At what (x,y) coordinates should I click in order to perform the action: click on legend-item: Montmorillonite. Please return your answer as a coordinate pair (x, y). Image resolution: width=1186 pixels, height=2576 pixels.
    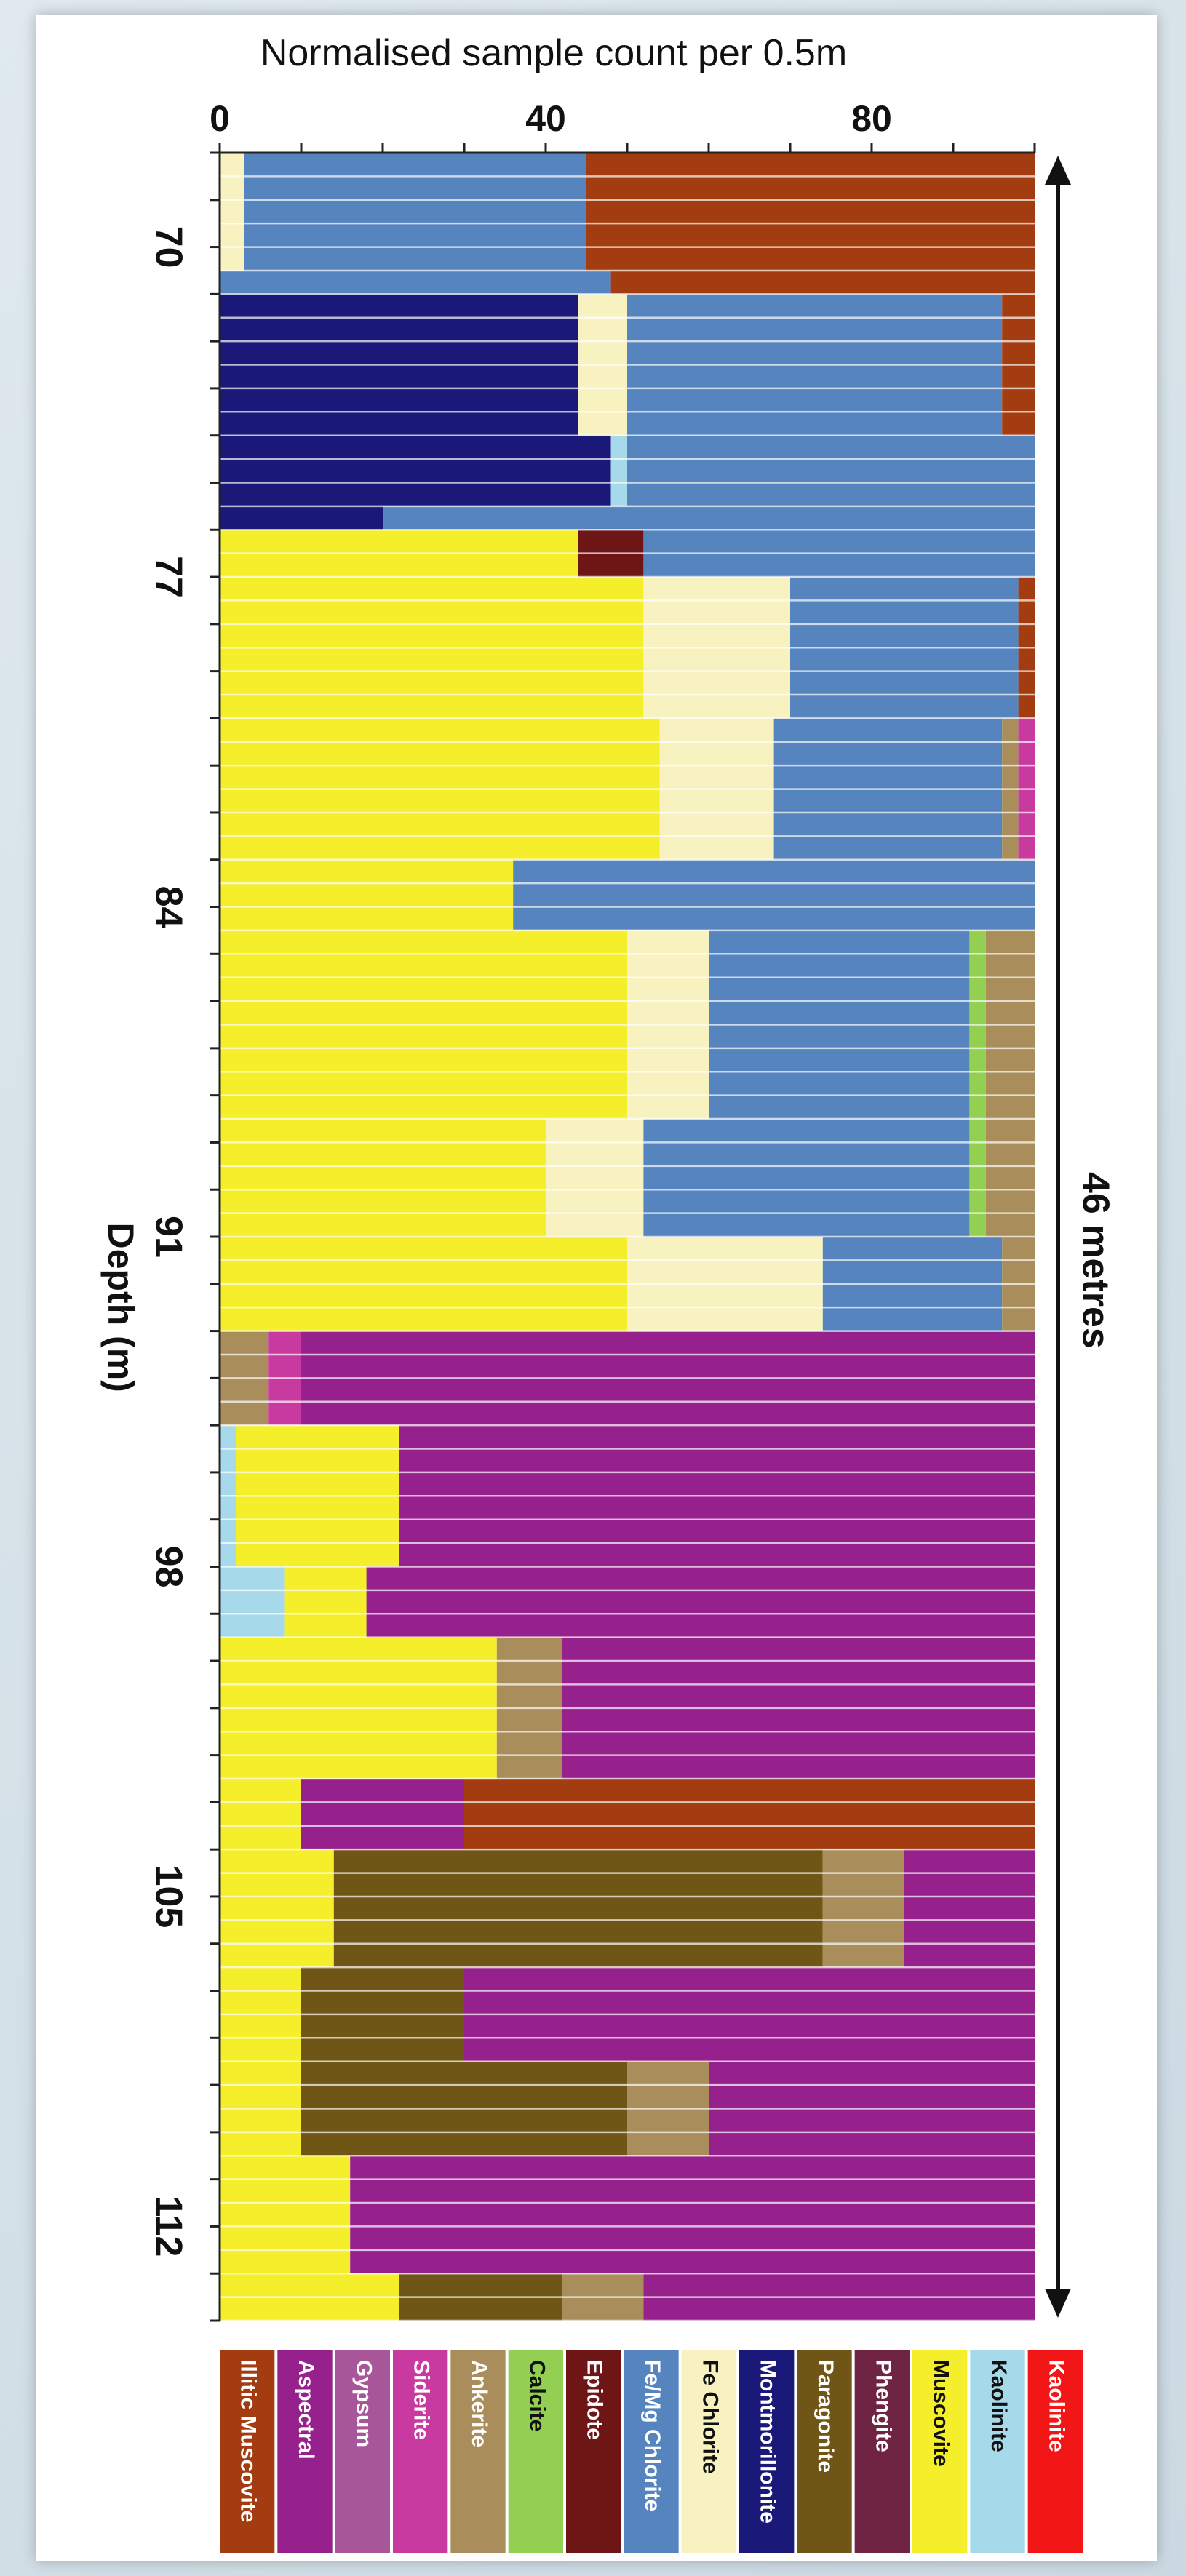
    Looking at the image, I should click on (767, 2451).